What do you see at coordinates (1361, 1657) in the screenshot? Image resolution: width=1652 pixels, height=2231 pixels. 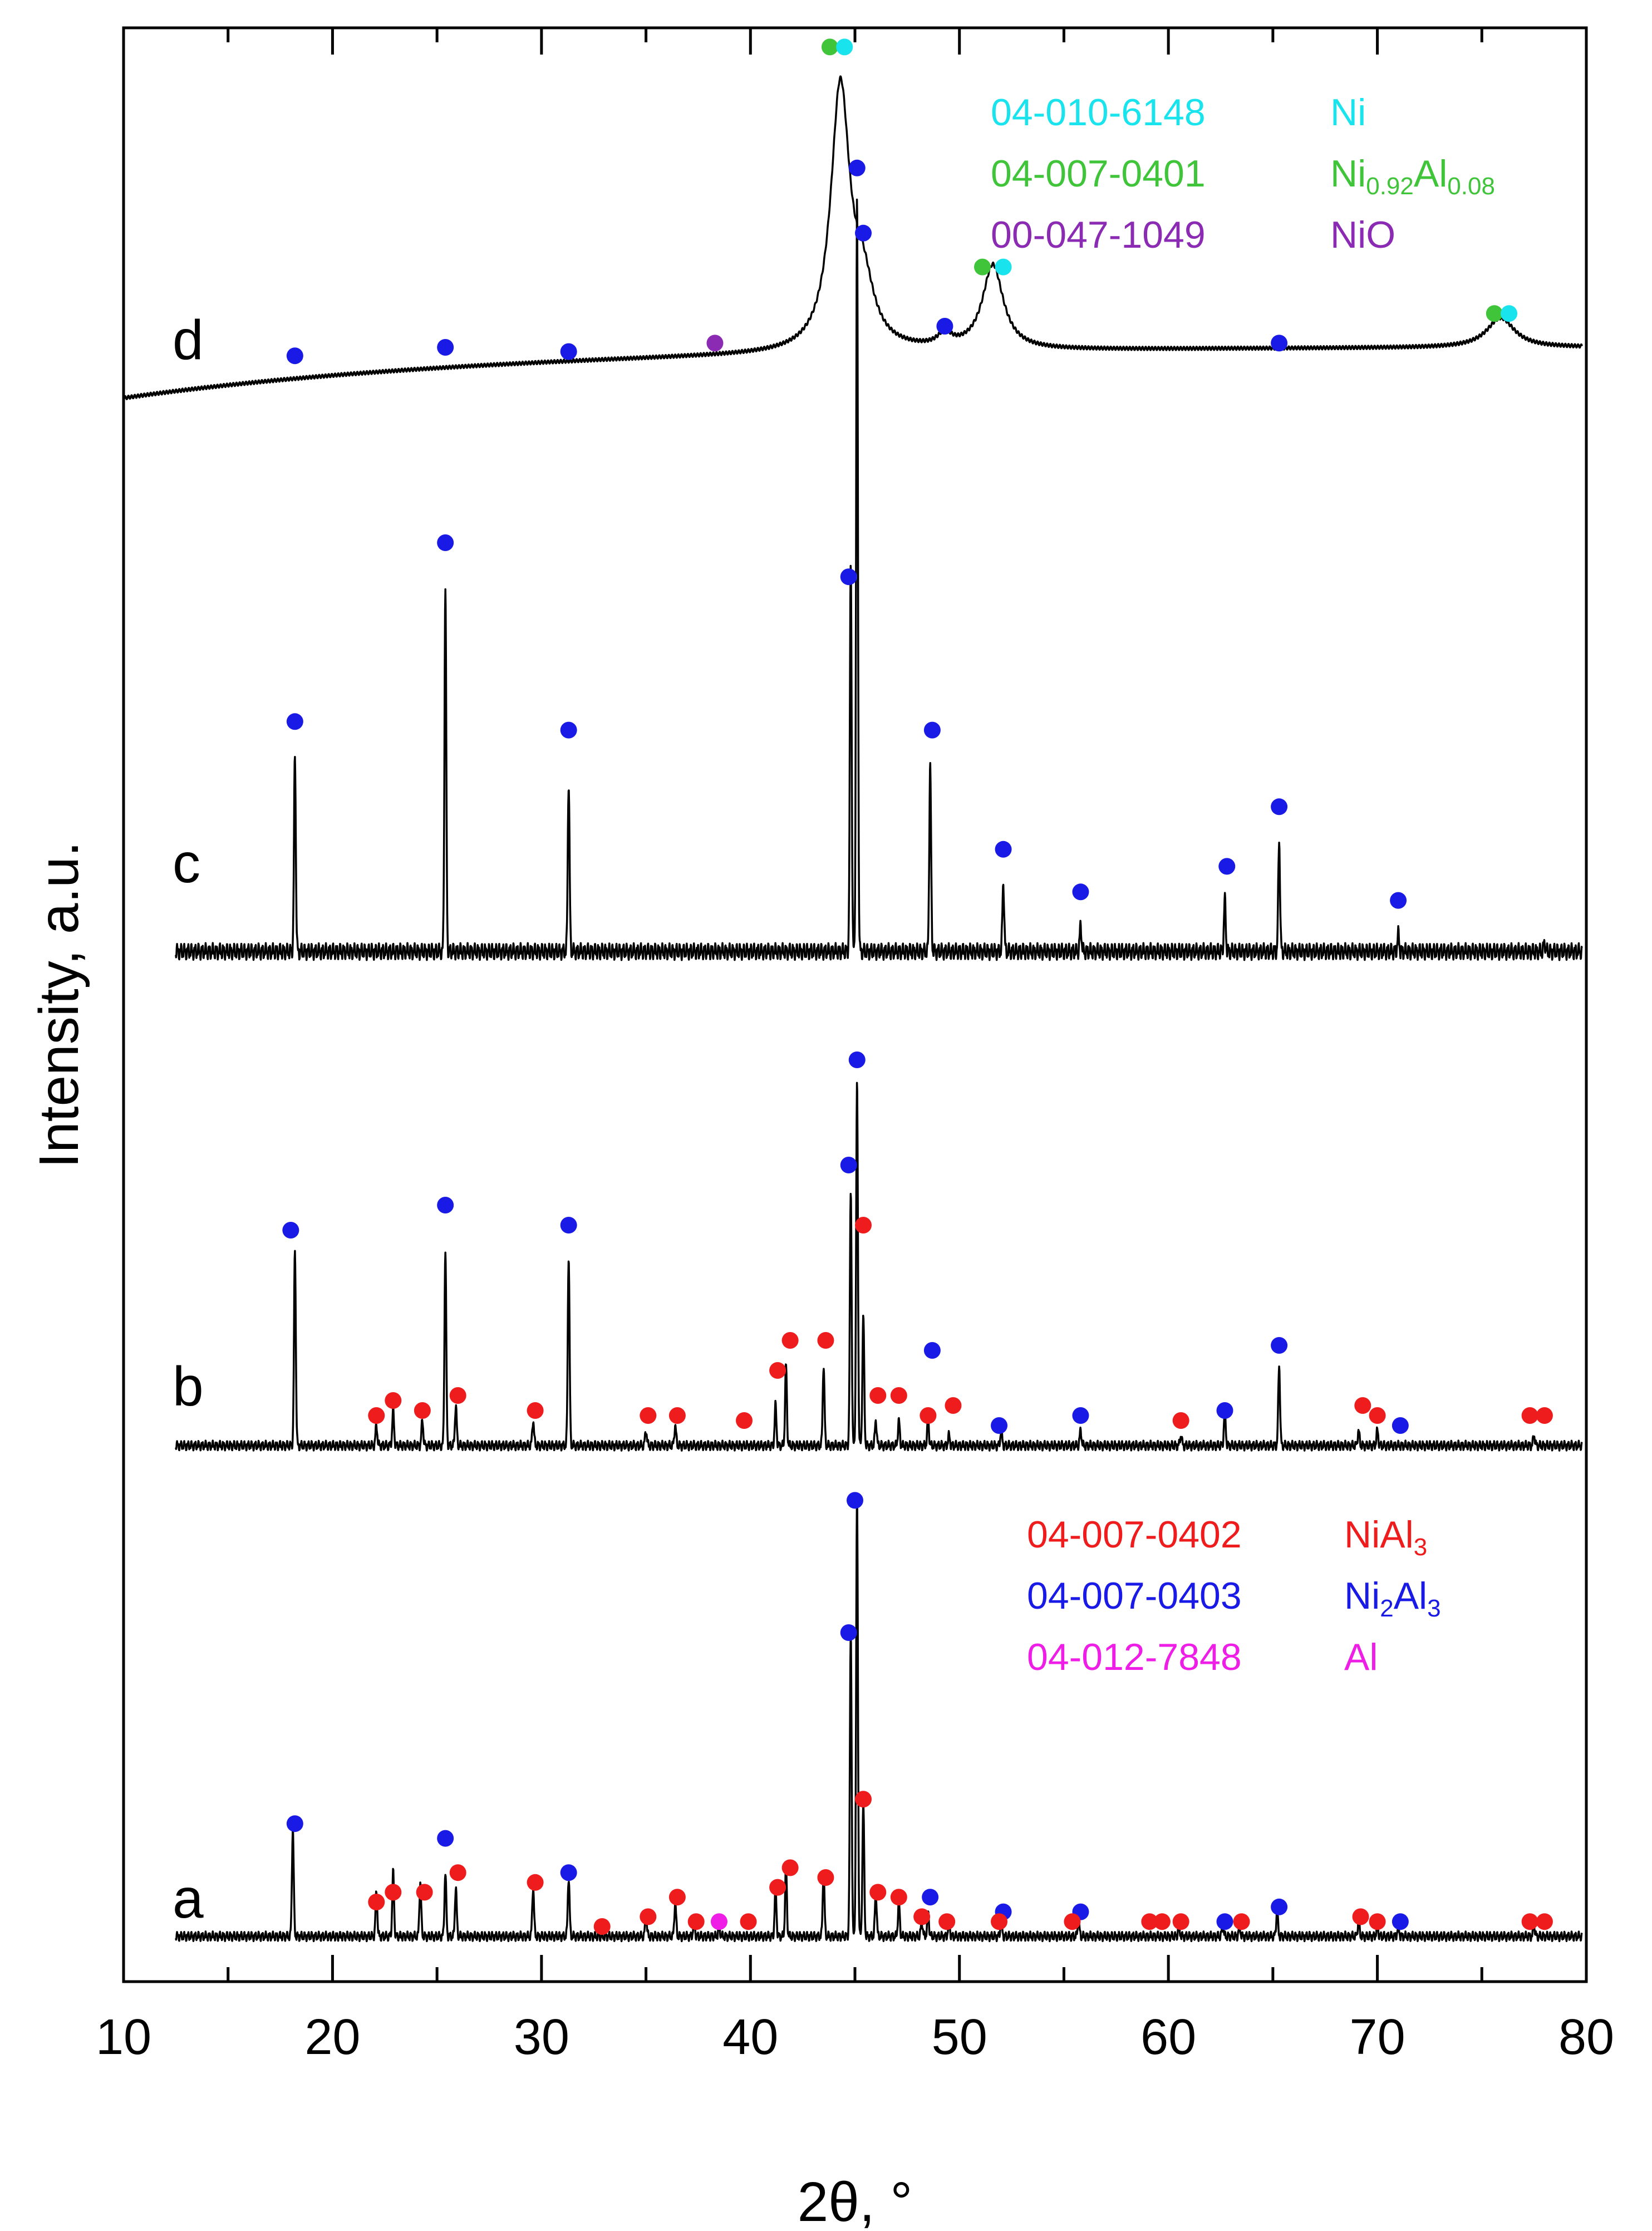 I see `legend-phase: Al` at bounding box center [1361, 1657].